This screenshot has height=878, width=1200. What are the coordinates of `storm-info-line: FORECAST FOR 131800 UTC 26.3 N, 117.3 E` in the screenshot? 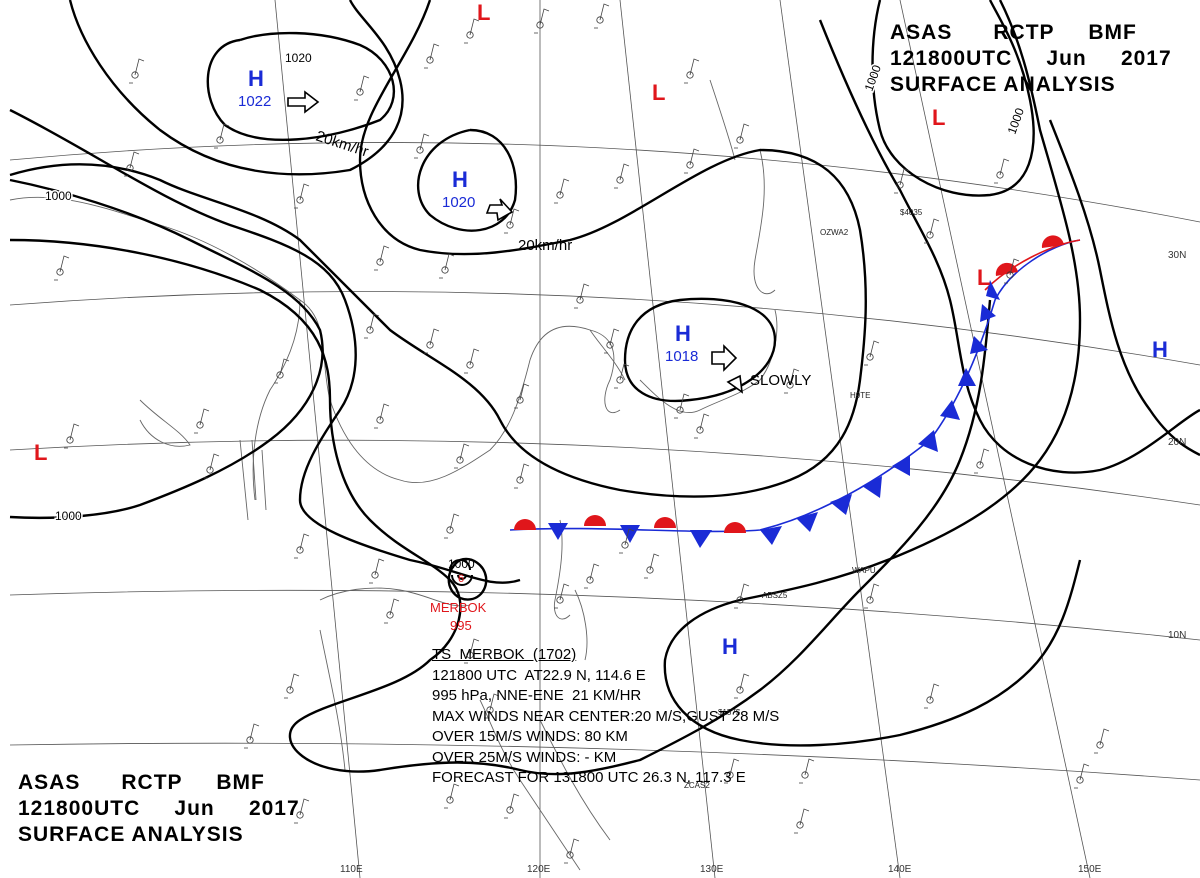 It's located at (589, 777).